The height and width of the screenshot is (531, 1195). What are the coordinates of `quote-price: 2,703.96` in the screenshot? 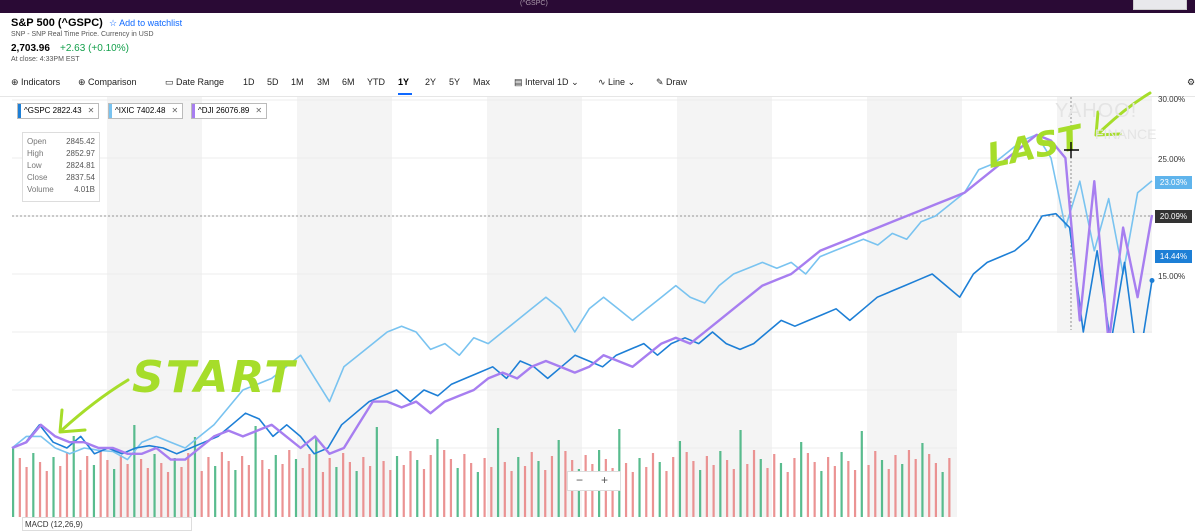 It's located at (30, 48).